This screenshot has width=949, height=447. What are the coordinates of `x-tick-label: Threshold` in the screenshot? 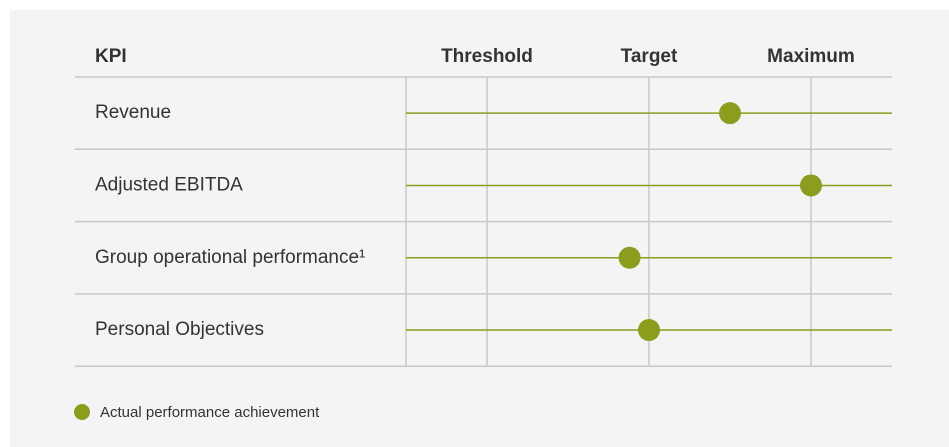 It's located at (487, 56).